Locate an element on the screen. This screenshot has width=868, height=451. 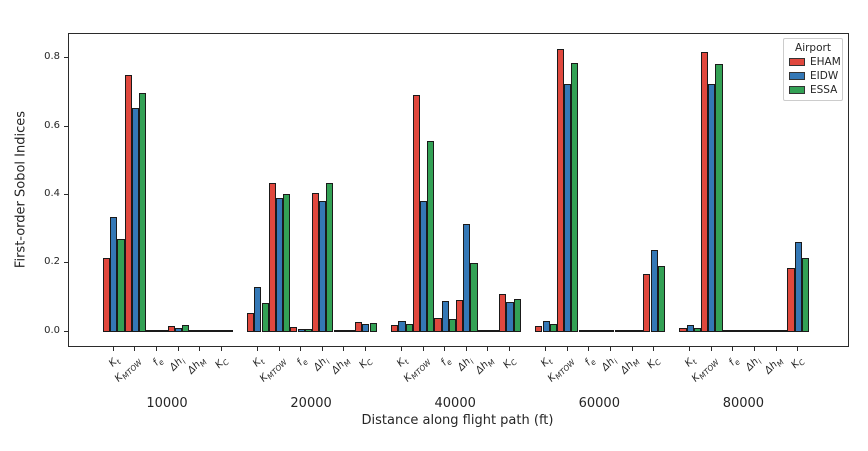
y-tick-label: 0.6 is located at coordinates (52, 125).